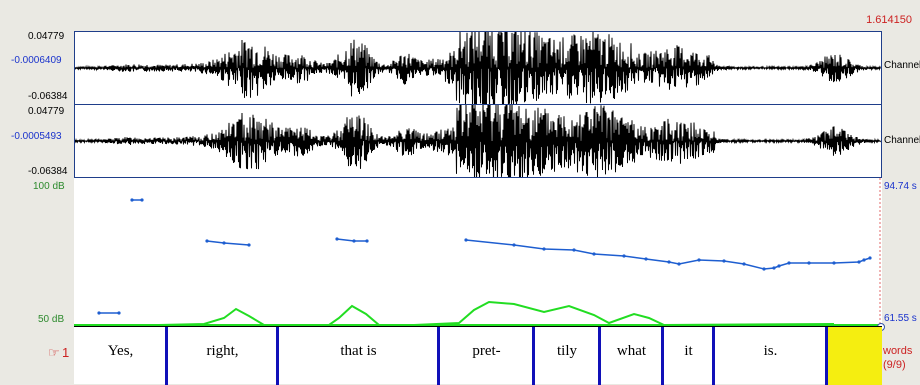 The width and height of the screenshot is (920, 385). Describe the element at coordinates (222, 351) in the screenshot. I see `tier-interval-1: right,` at that location.